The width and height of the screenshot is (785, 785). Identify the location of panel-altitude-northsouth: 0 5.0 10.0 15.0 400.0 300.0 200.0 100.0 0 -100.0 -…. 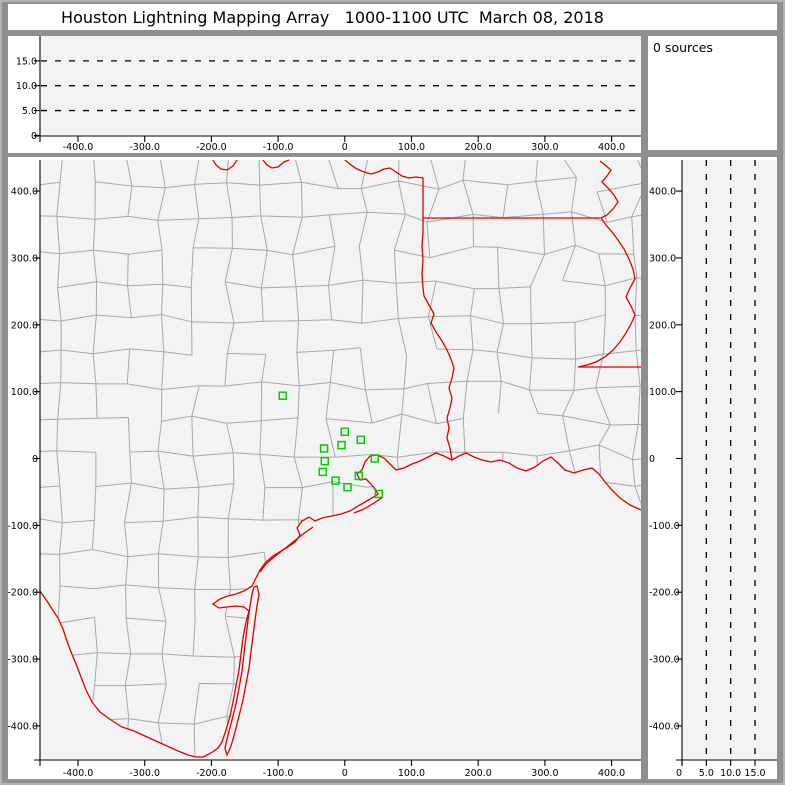
(712, 468).